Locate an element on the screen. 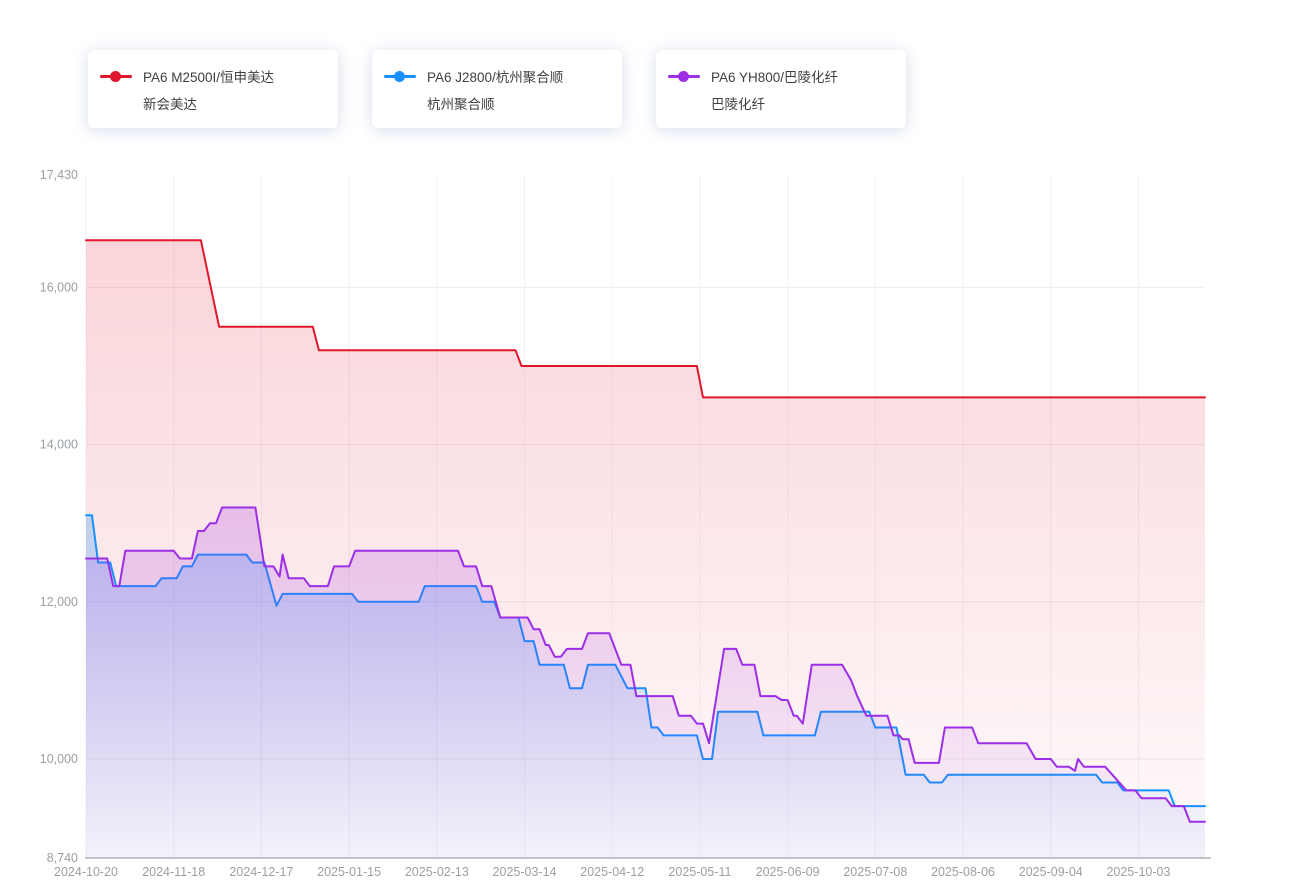  x-axis-label: 2025-04-12 is located at coordinates (612, 872).